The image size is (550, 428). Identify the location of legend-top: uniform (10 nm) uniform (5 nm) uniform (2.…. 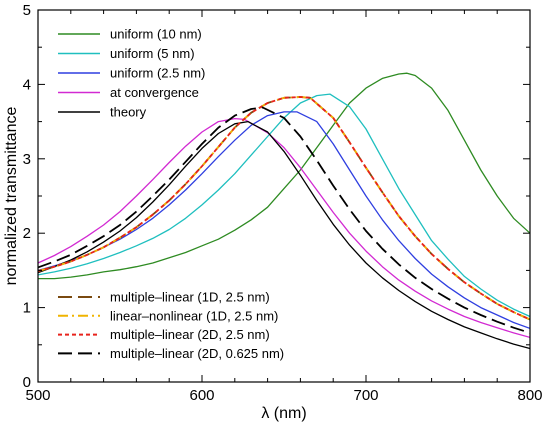
(131, 73).